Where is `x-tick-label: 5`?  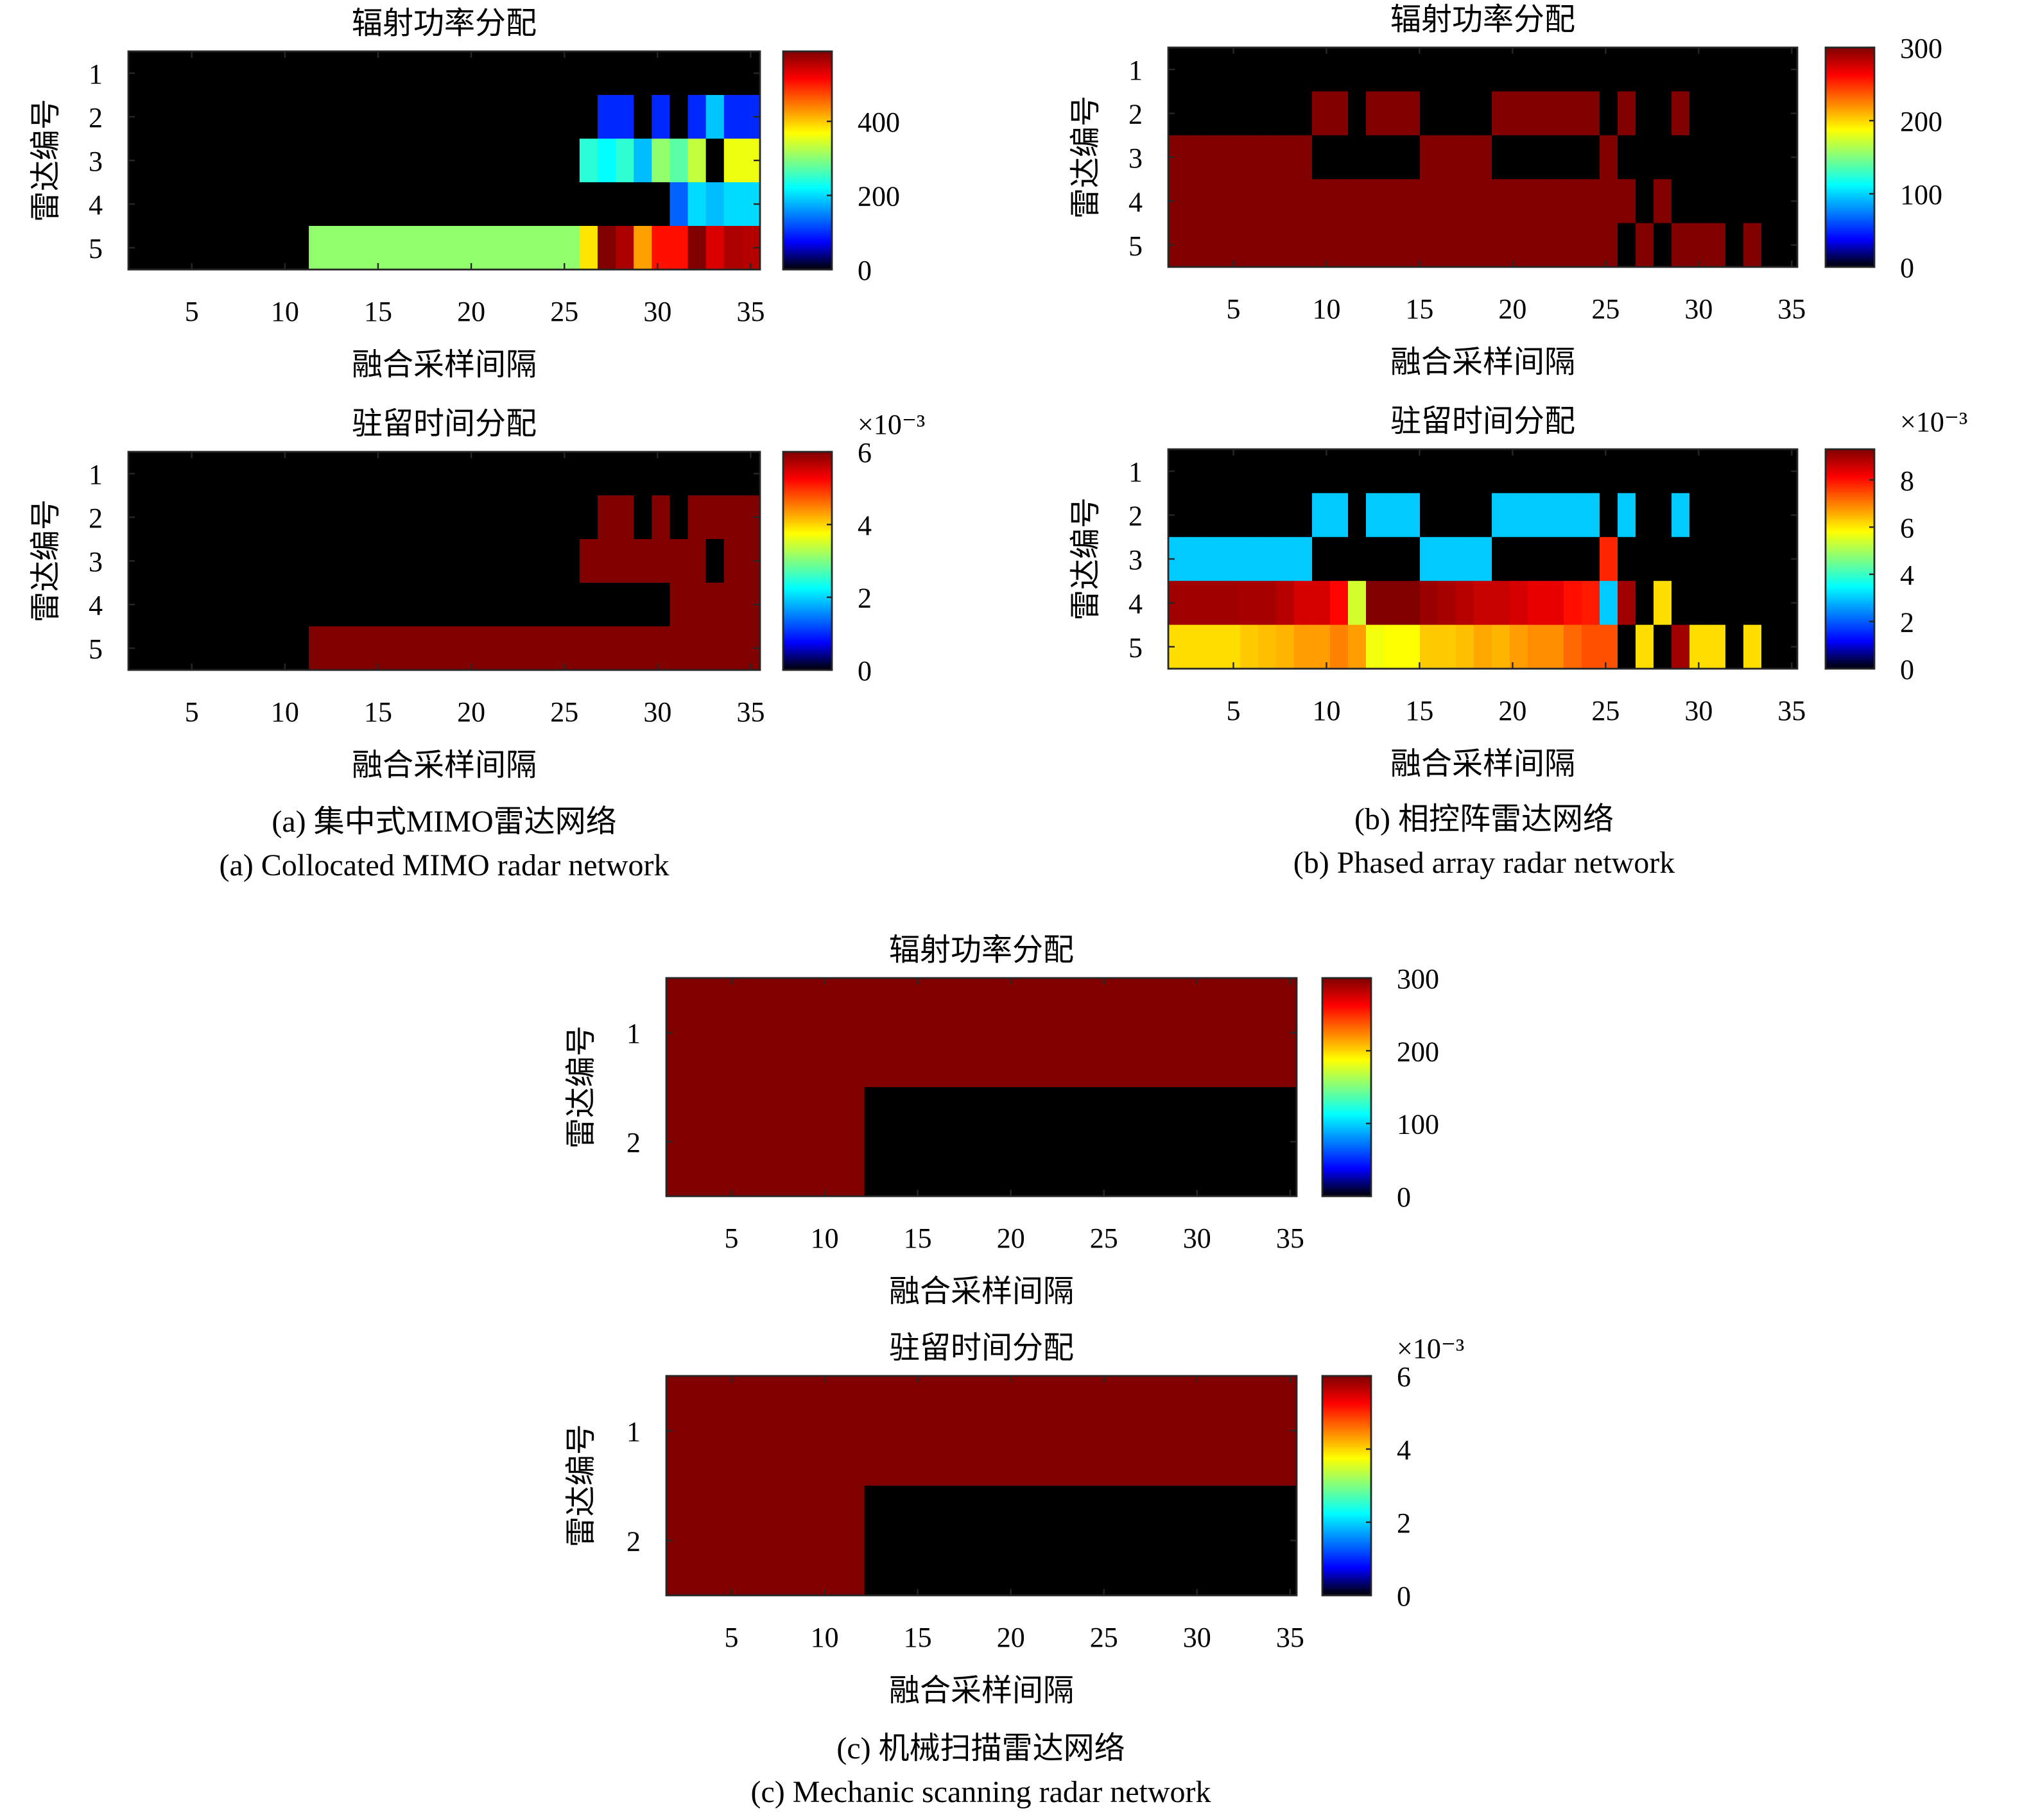
x-tick-label: 5 is located at coordinates (1233, 309).